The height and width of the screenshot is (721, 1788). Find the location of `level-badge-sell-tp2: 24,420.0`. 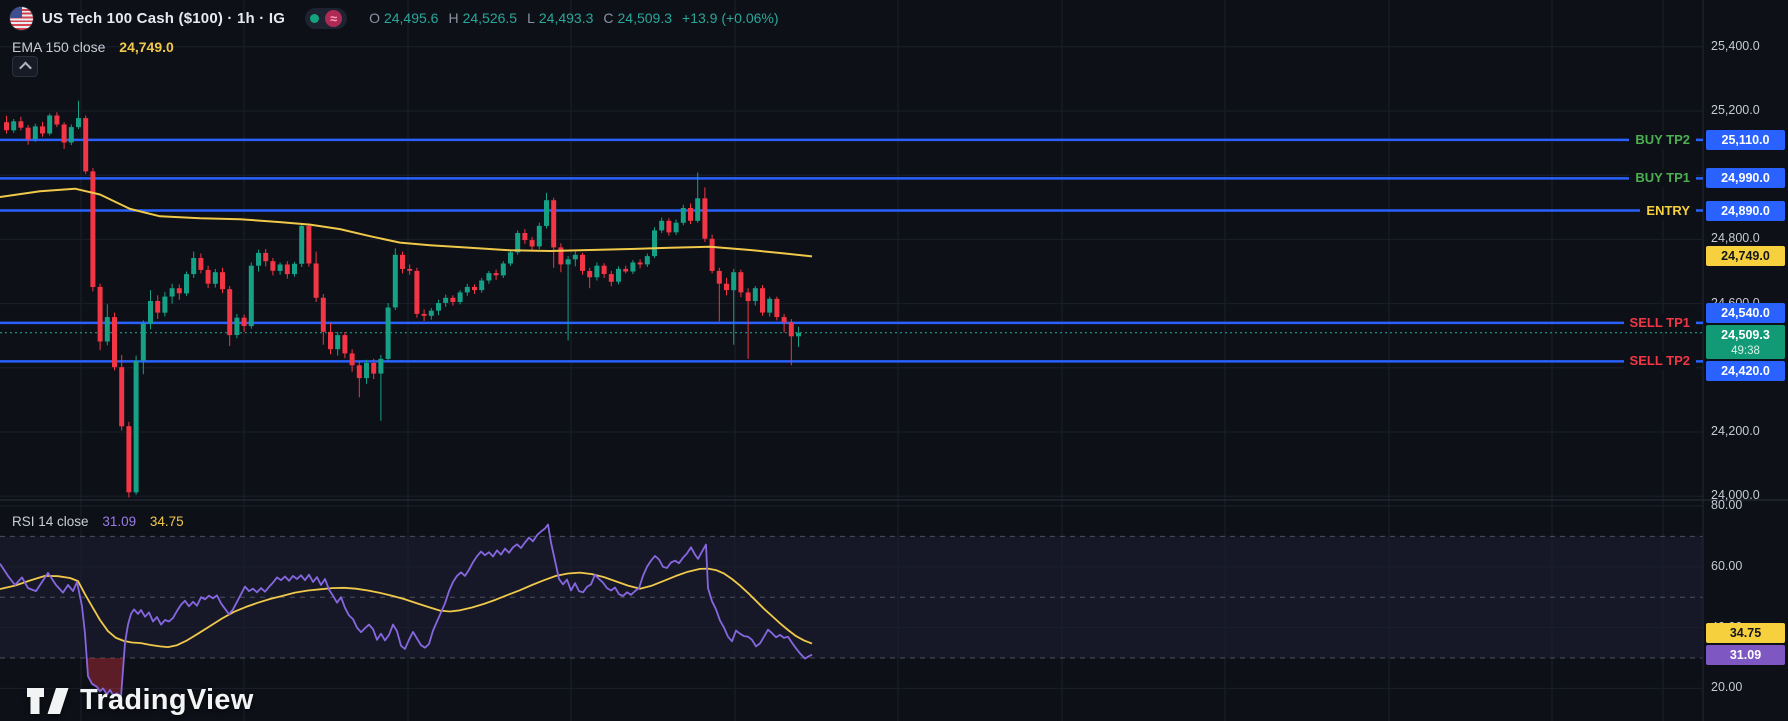

level-badge-sell-tp2: 24,420.0 is located at coordinates (1745, 370).